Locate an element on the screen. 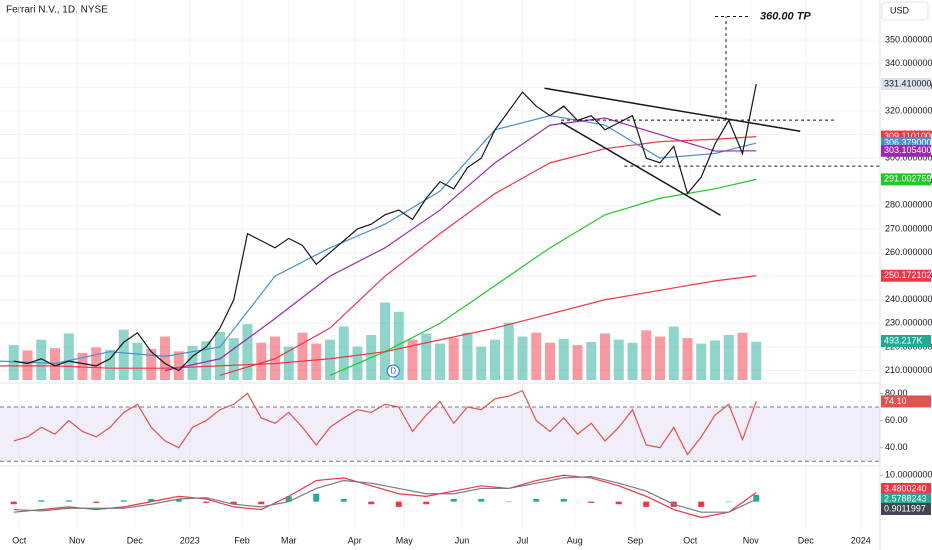  x-tick-label: Apr is located at coordinates (355, 540).